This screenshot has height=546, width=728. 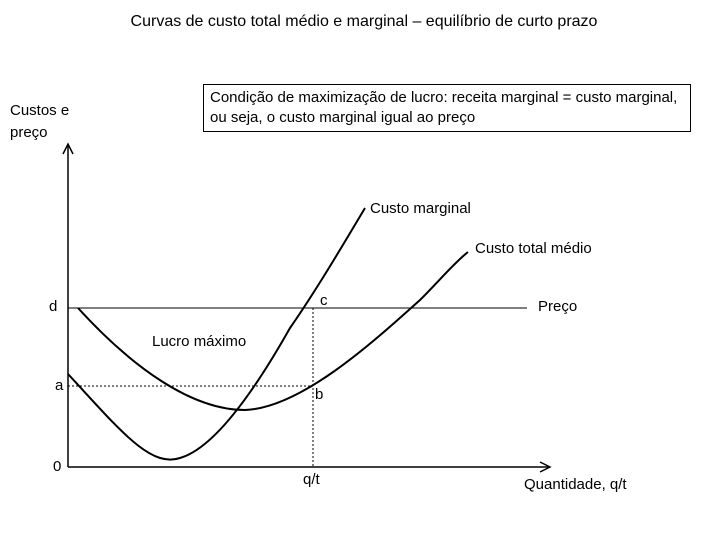 I want to click on quantity-tick-label: q/t, so click(x=311, y=479).